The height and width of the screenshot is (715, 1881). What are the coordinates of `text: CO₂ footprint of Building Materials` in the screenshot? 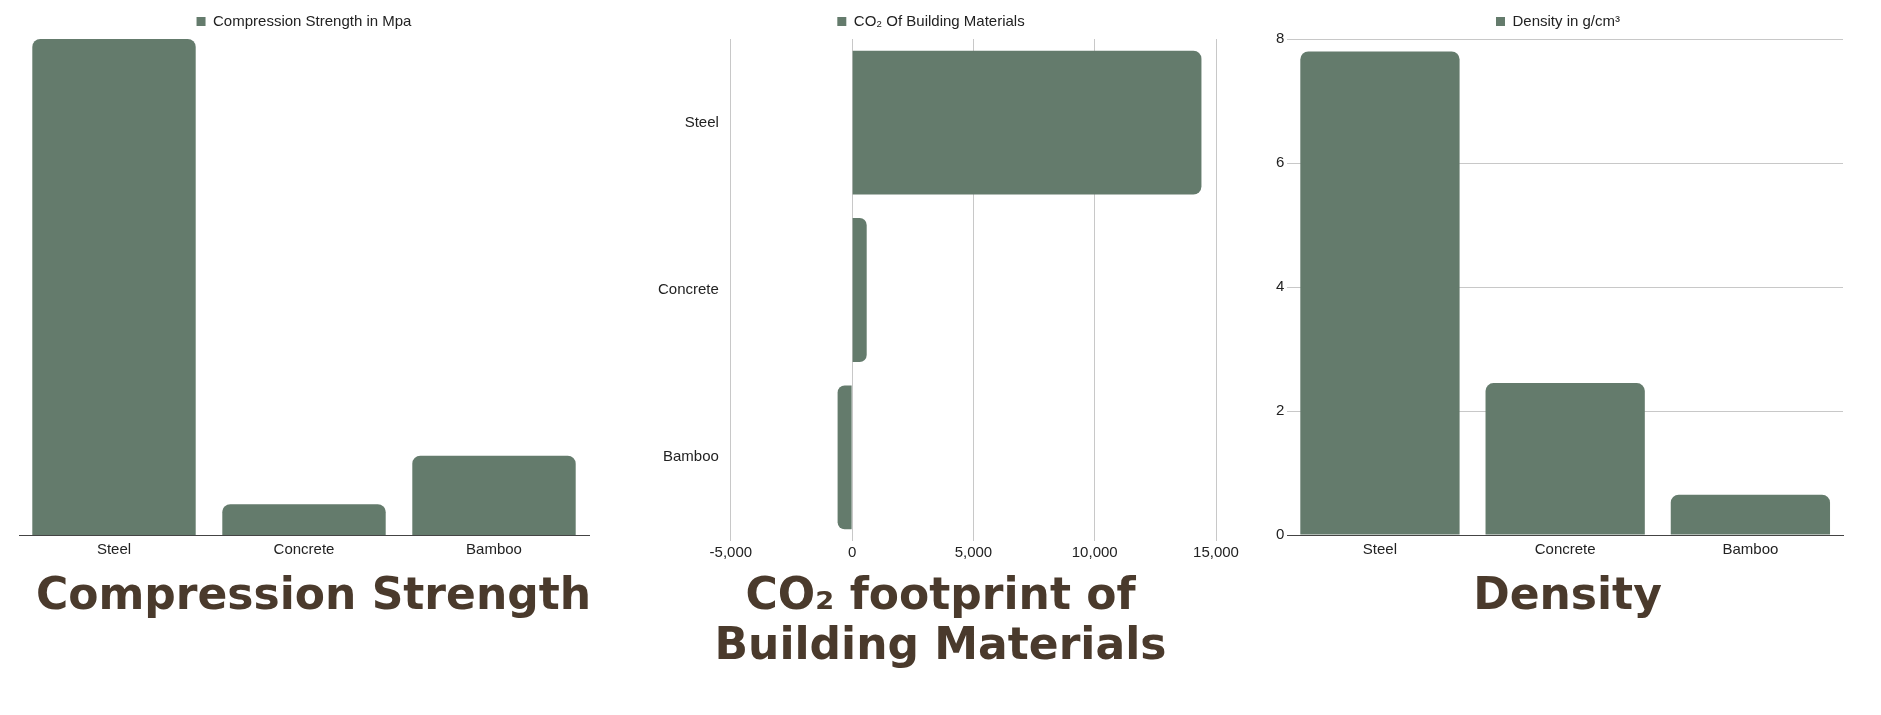 It's located at (940, 618).